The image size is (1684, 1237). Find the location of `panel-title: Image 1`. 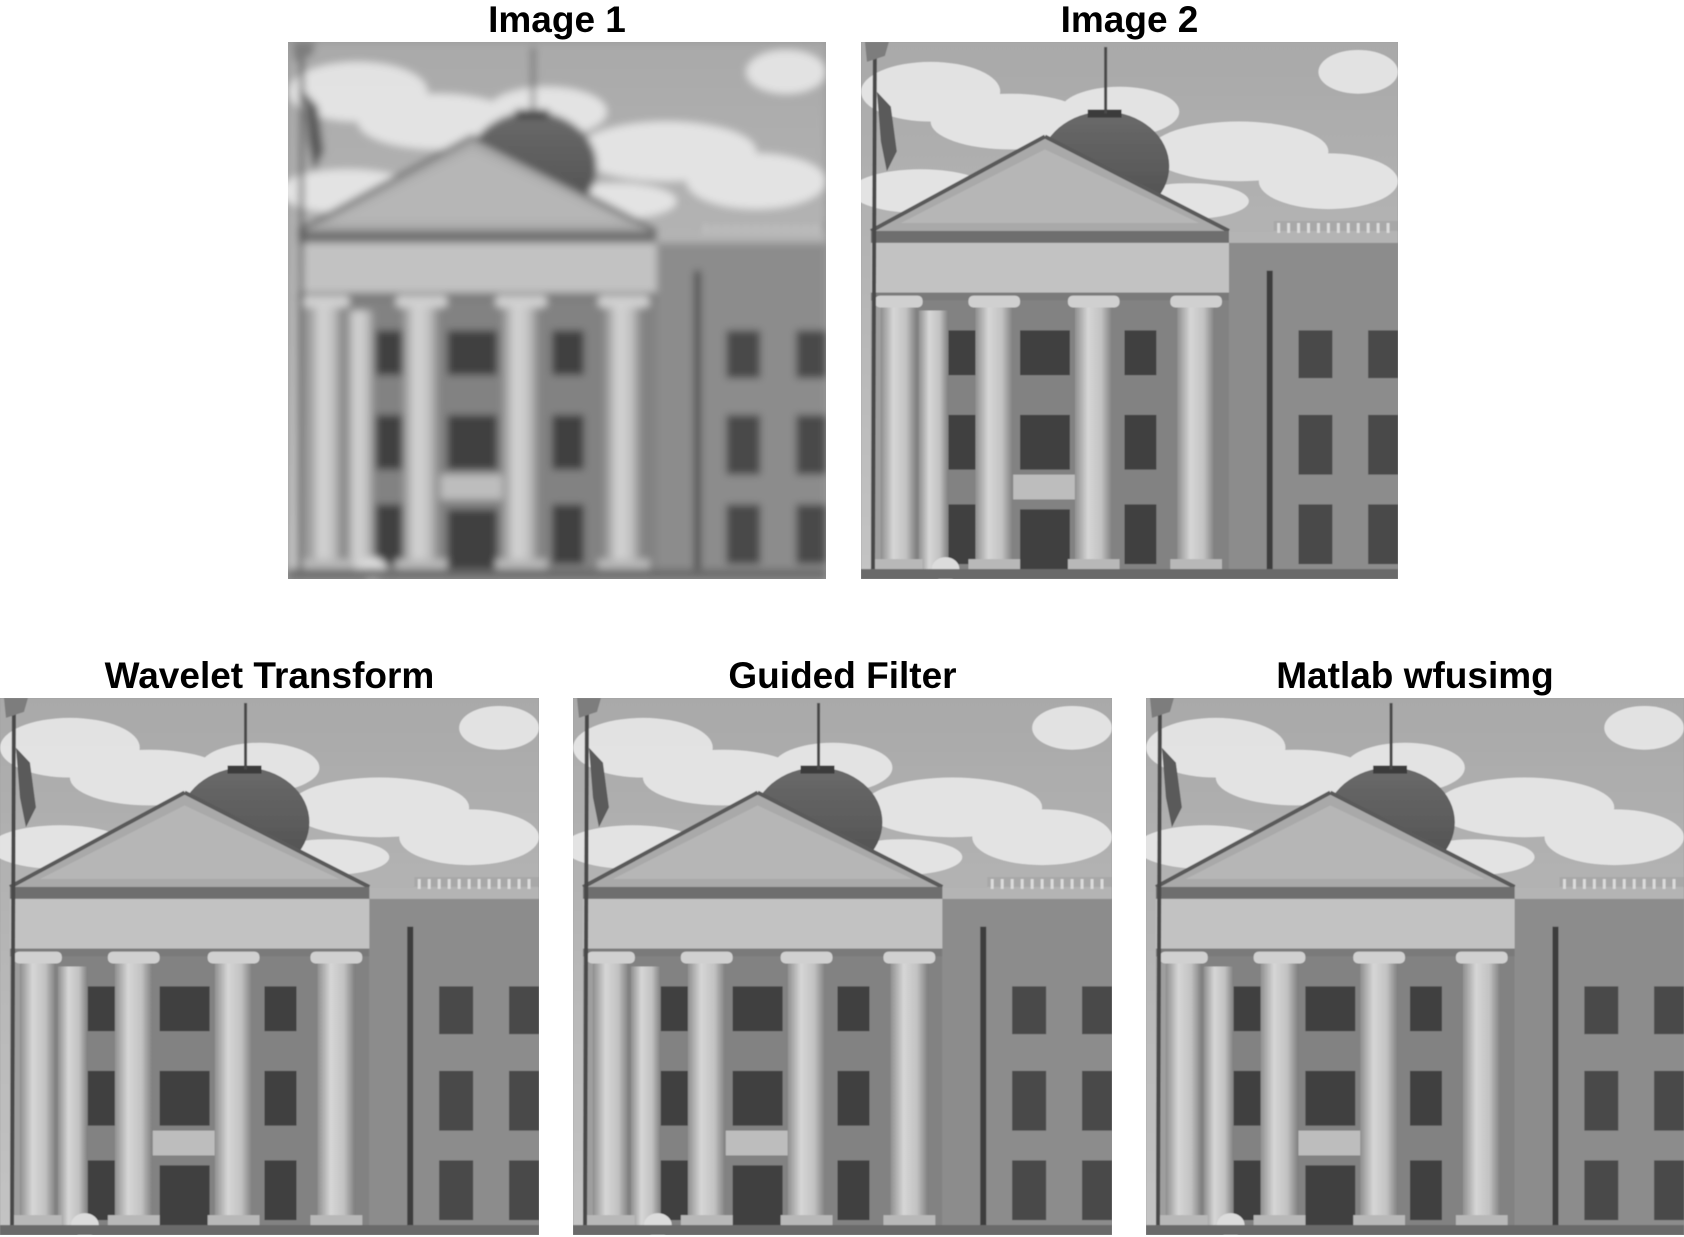

panel-title: Image 1 is located at coordinates (557, 20).